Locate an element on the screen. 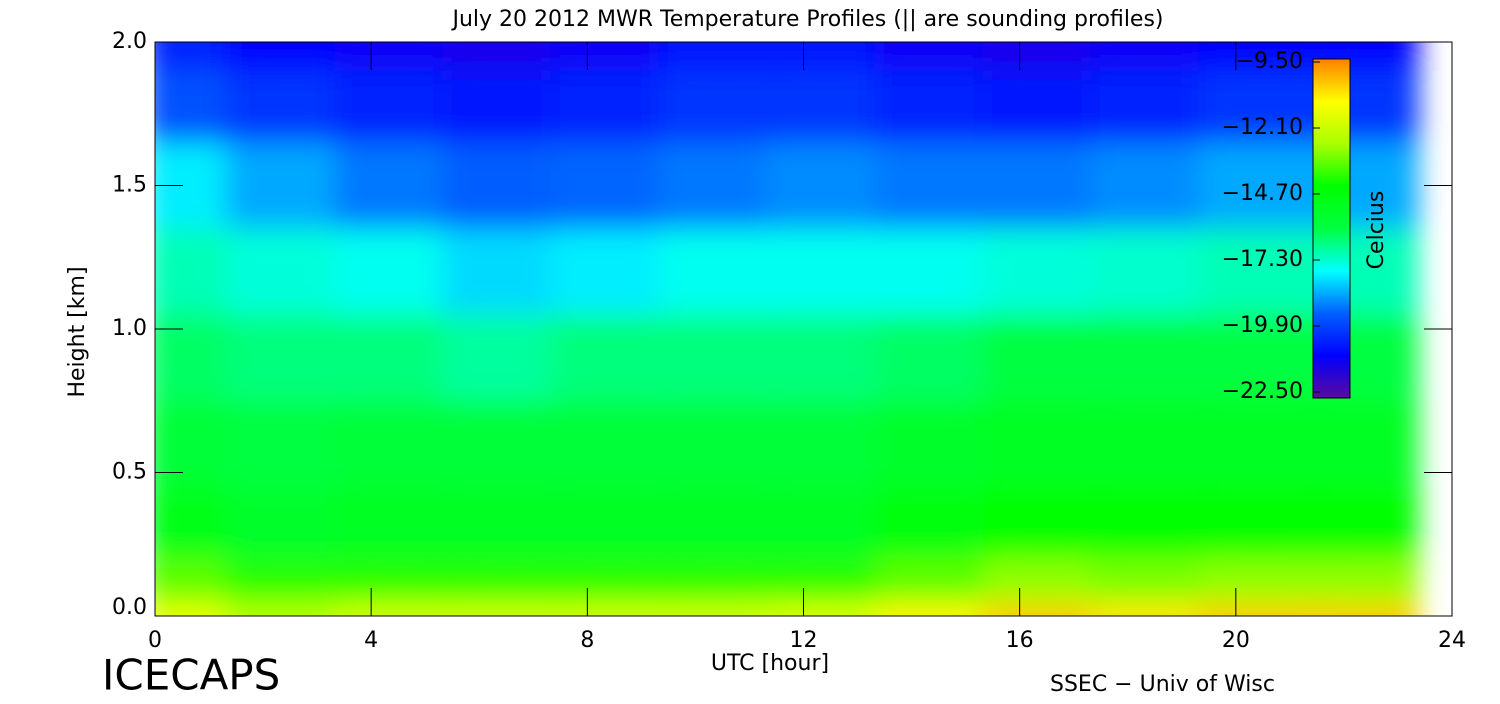 This screenshot has height=704, width=1500. colorbar-label: Celcius is located at coordinates (1376, 230).